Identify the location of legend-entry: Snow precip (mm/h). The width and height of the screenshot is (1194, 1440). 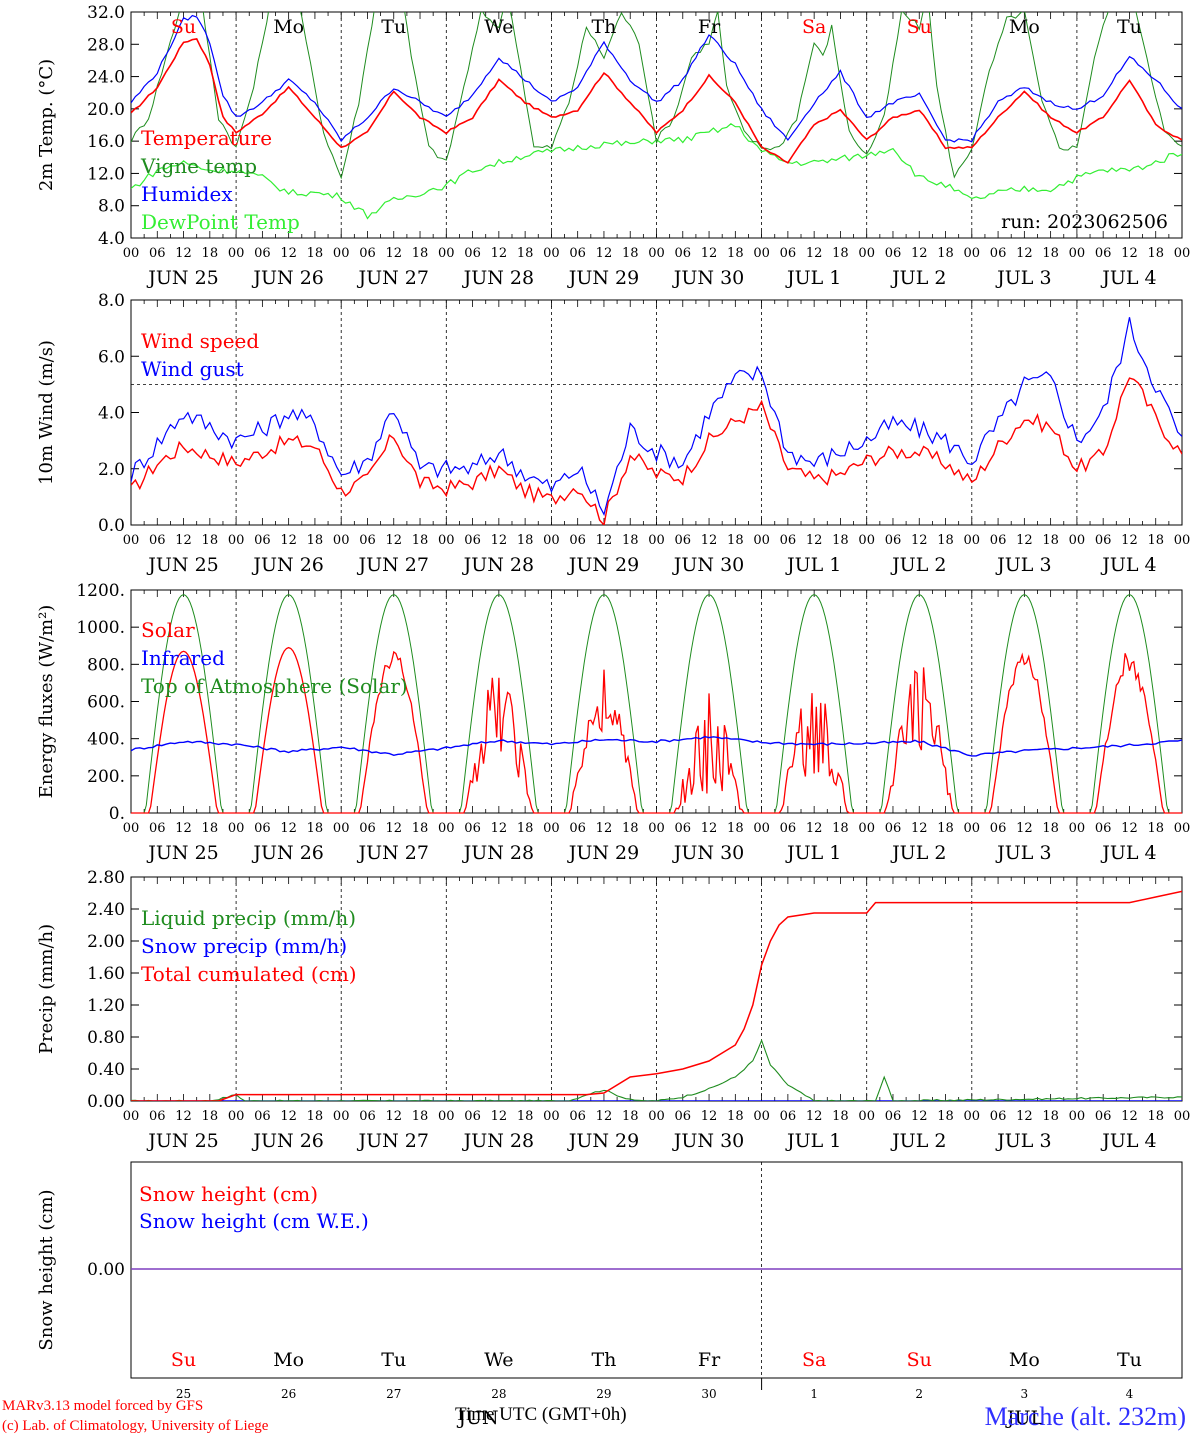
(244, 946).